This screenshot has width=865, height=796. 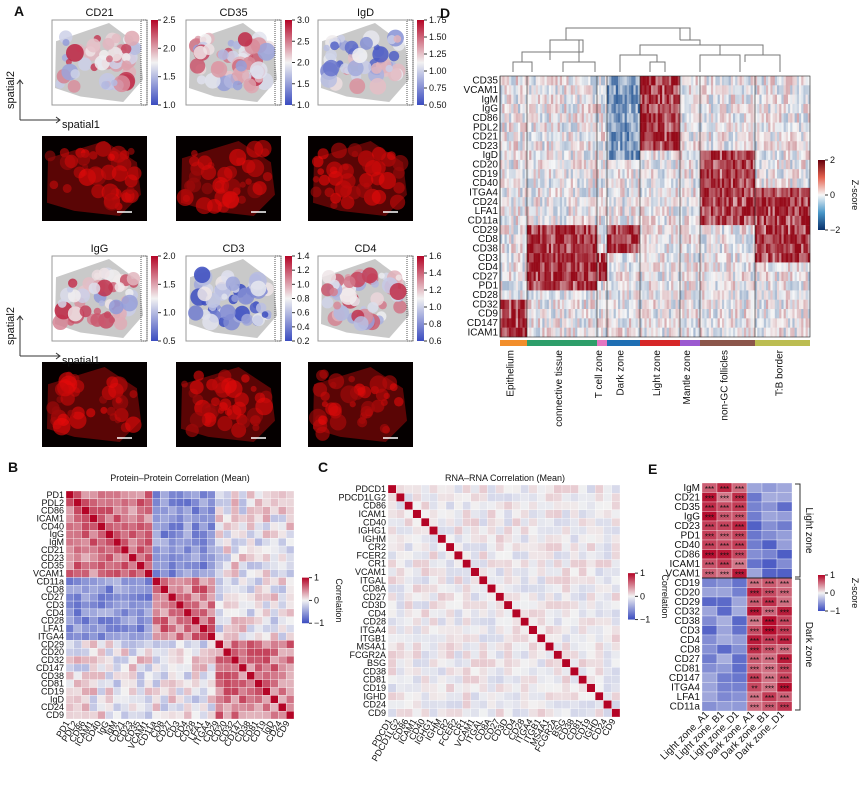 What do you see at coordinates (435, 273) in the screenshot?
I see `colorbar-tick-label: 1.4` at bounding box center [435, 273].